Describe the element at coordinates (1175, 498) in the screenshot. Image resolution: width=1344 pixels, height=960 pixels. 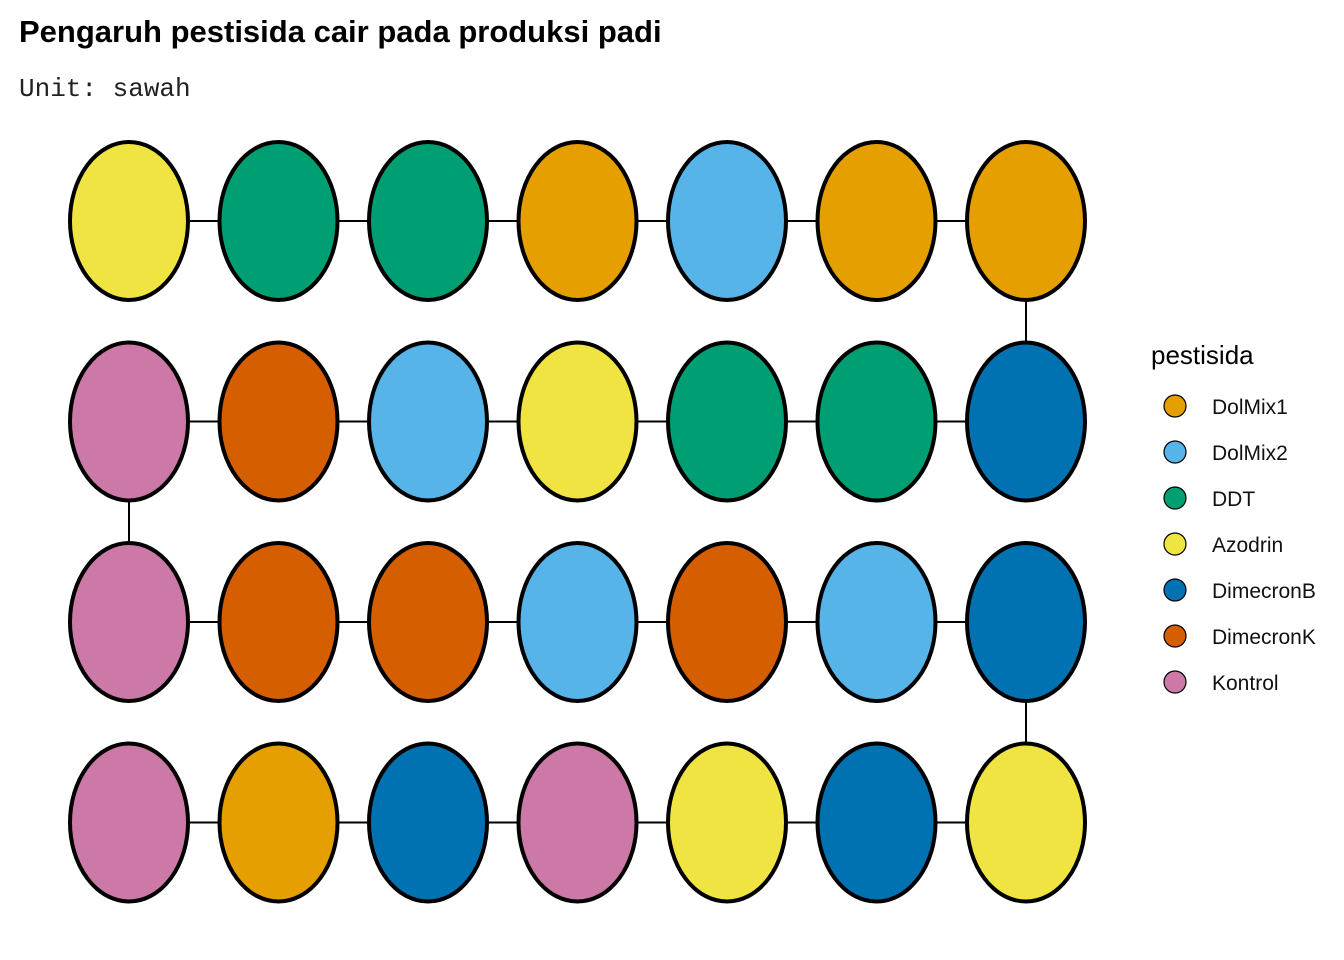
I see `legend-key-ddt` at that location.